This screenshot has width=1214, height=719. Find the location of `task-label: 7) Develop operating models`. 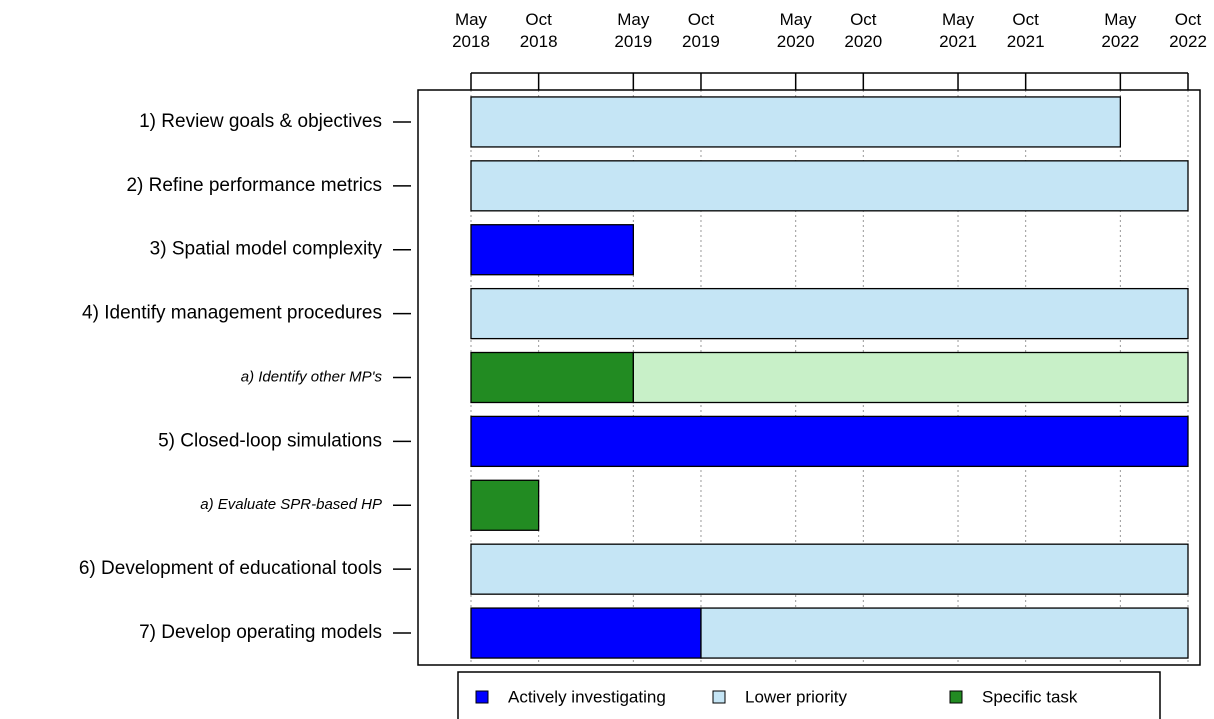

task-label: 7) Develop operating models is located at coordinates (260, 632).